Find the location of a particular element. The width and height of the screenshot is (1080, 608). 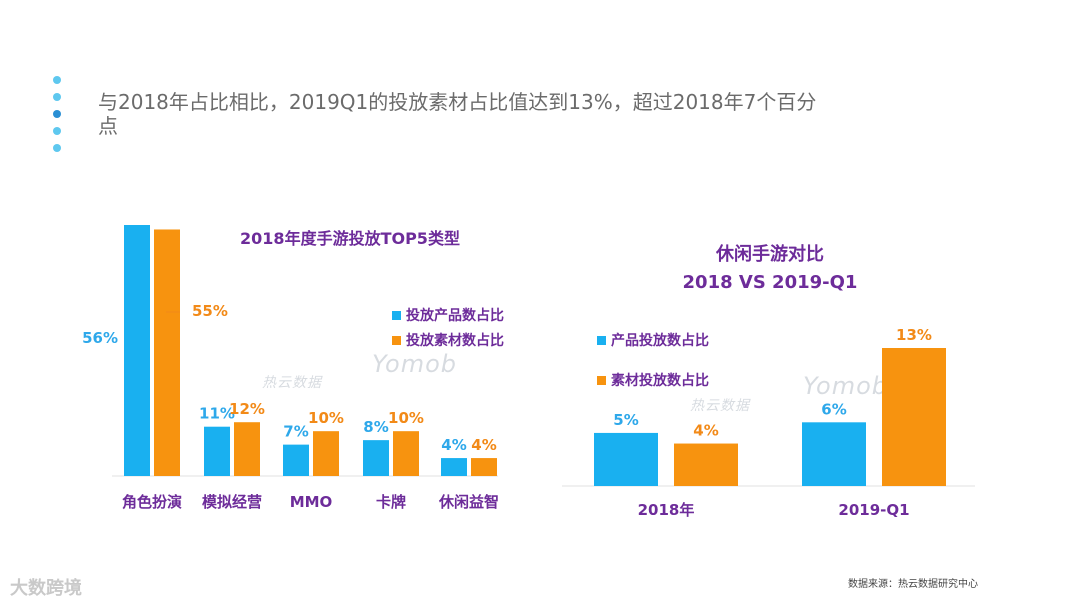

bullet-dots is located at coordinates (58, 118).